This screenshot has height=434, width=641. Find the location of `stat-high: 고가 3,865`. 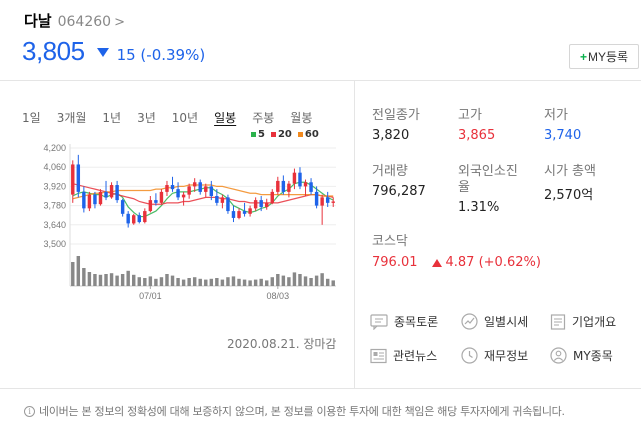

stat-high: 고가 3,865 is located at coordinates (476, 125).